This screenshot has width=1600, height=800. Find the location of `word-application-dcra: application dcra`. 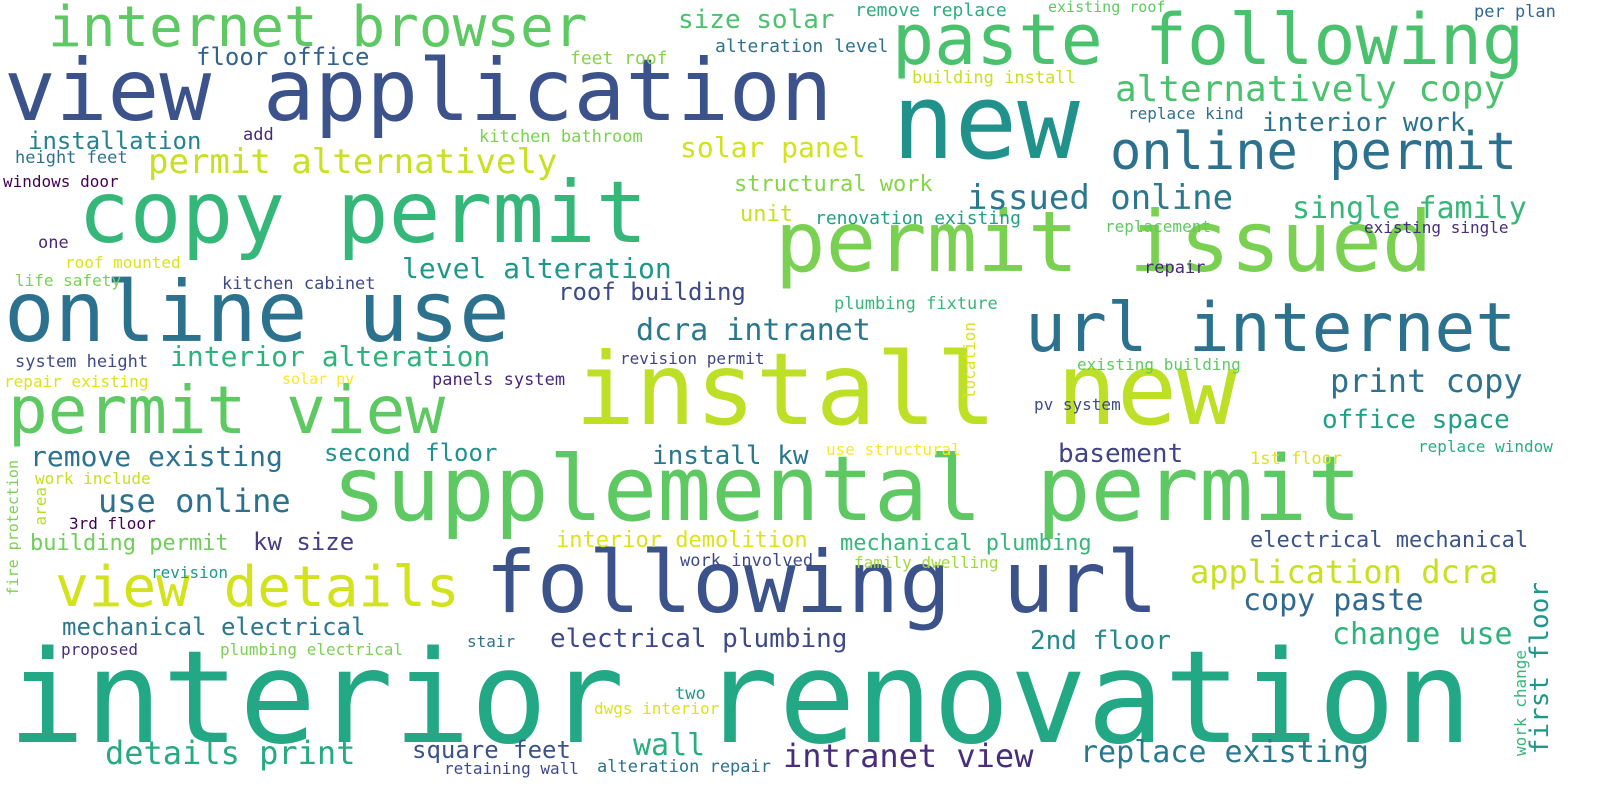

word-application-dcra: application dcra is located at coordinates (1344, 572).